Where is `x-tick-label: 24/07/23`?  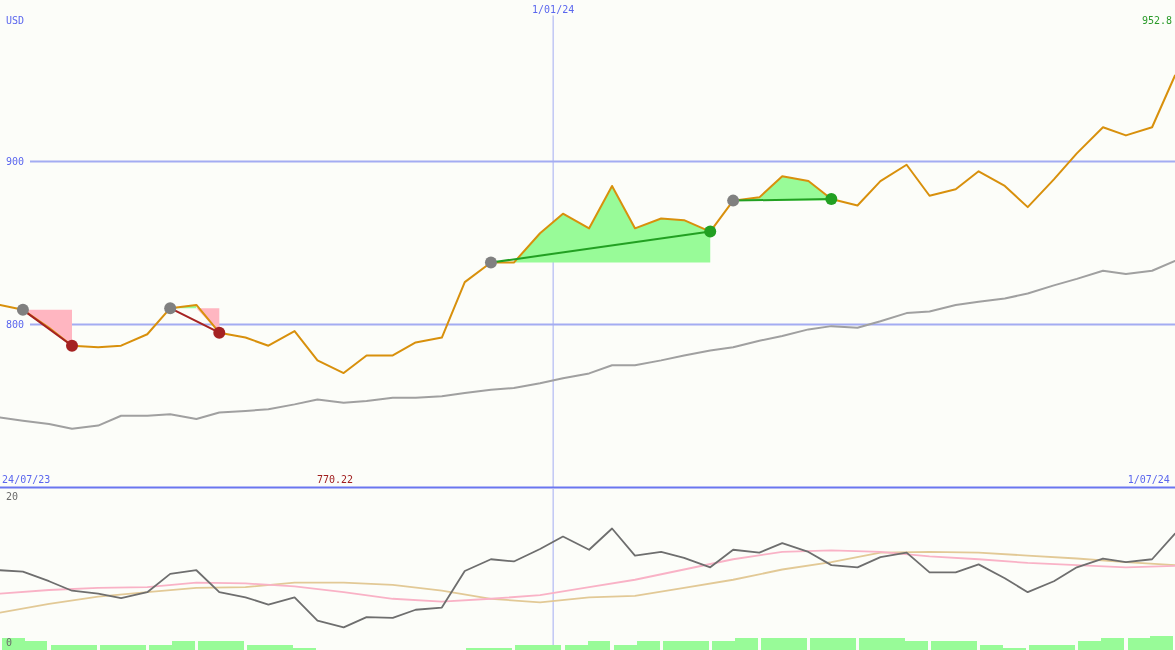 x-tick-label: 24/07/23 is located at coordinates (26, 479).